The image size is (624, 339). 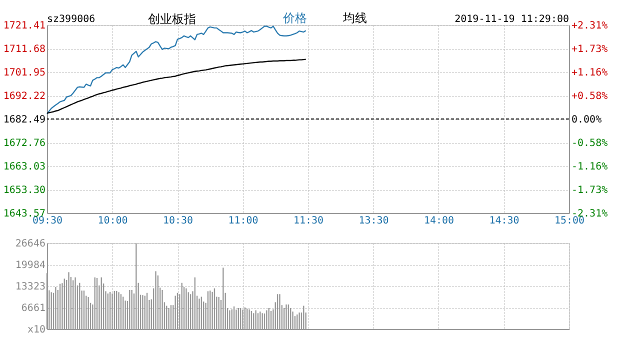 I want to click on y-tick-label: 6661, so click(x=33, y=308).